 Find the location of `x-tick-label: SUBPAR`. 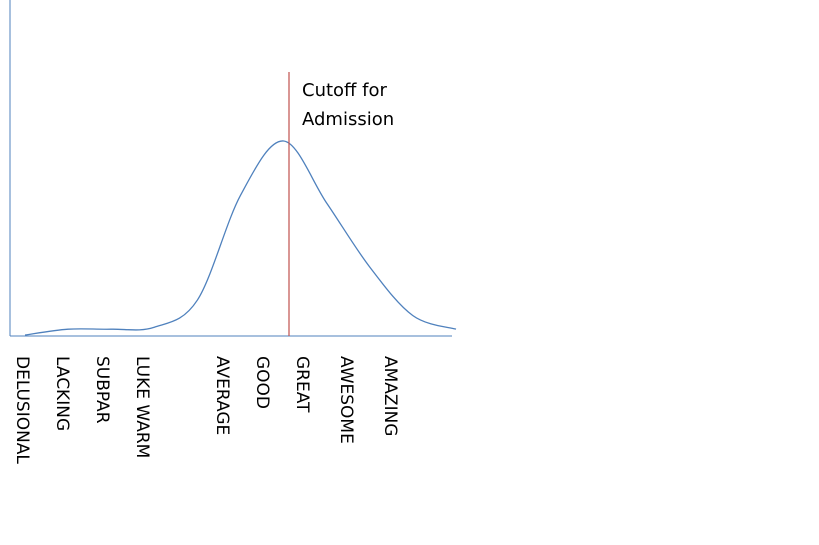

x-tick-label: SUBPAR is located at coordinates (102, 390).